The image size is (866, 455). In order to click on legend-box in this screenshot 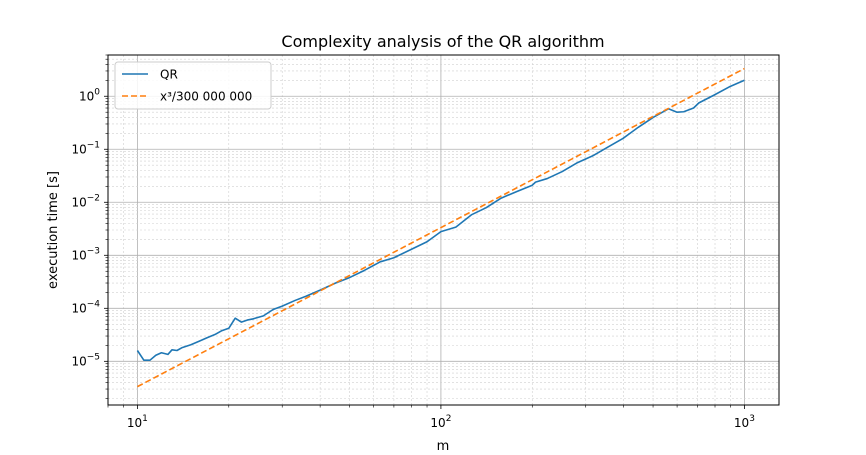, I will do `click(193, 85)`.